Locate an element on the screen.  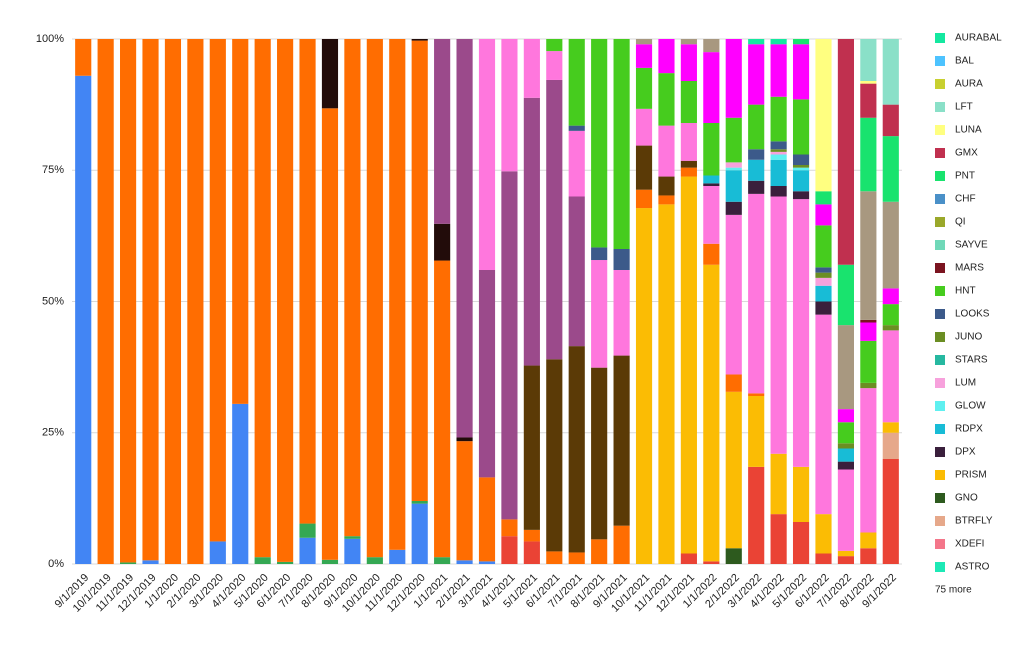
legend-label: CHF is located at coordinates (965, 199).